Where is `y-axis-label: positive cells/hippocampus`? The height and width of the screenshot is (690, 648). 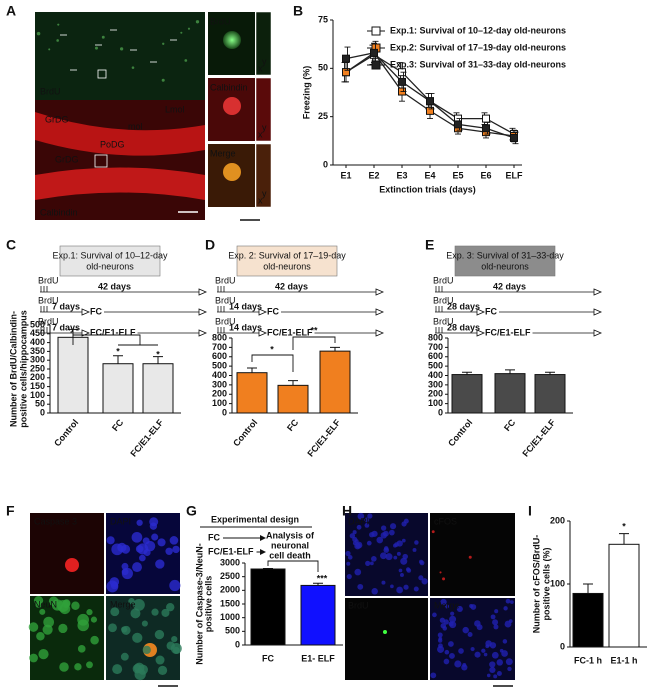
y-axis-label: positive cells/hippocampus is located at coordinates (24, 369).